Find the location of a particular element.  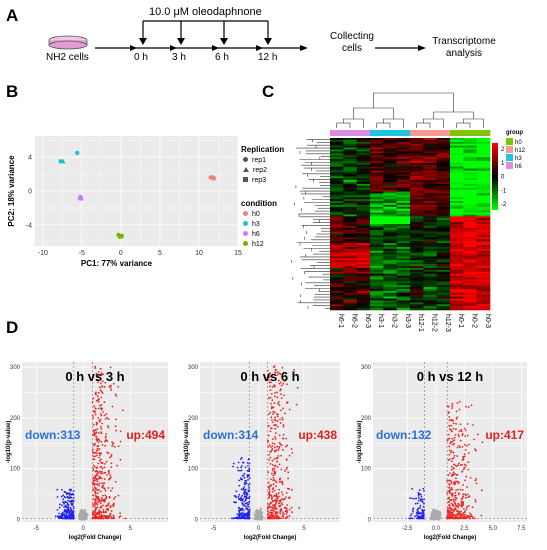

color-scale-bar is located at coordinates (495, 176).